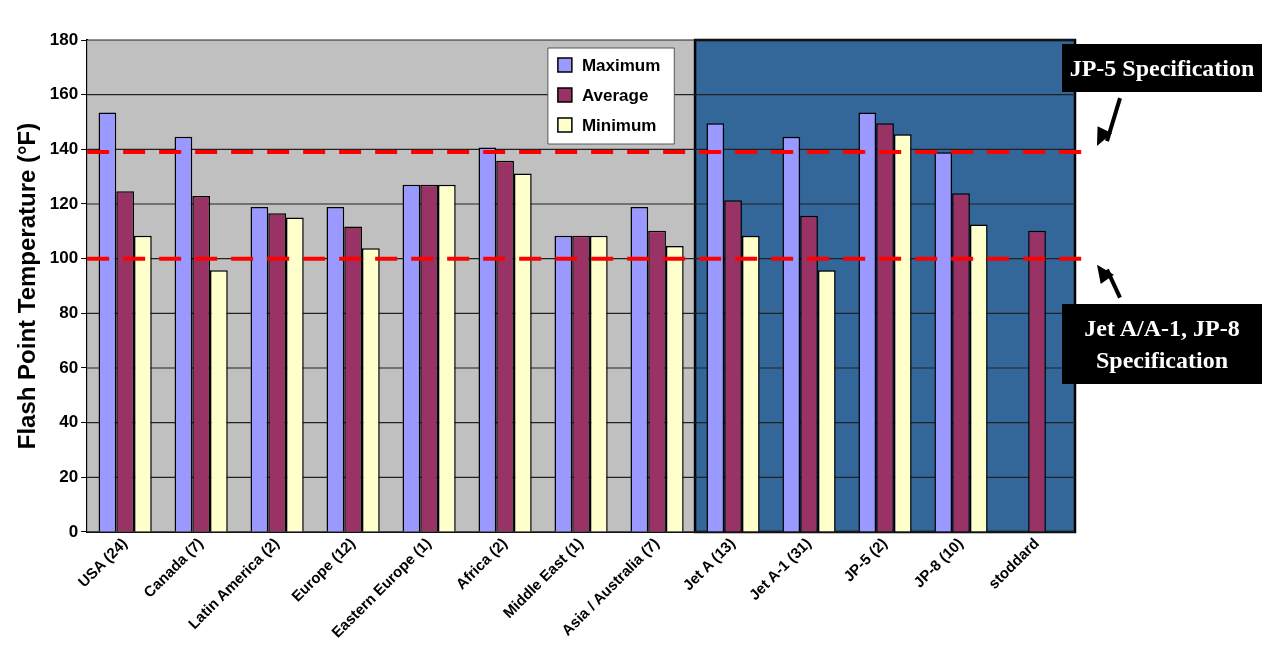 The height and width of the screenshot is (650, 1270). What do you see at coordinates (73, 531) in the screenshot?
I see `y-tick-label: 0` at bounding box center [73, 531].